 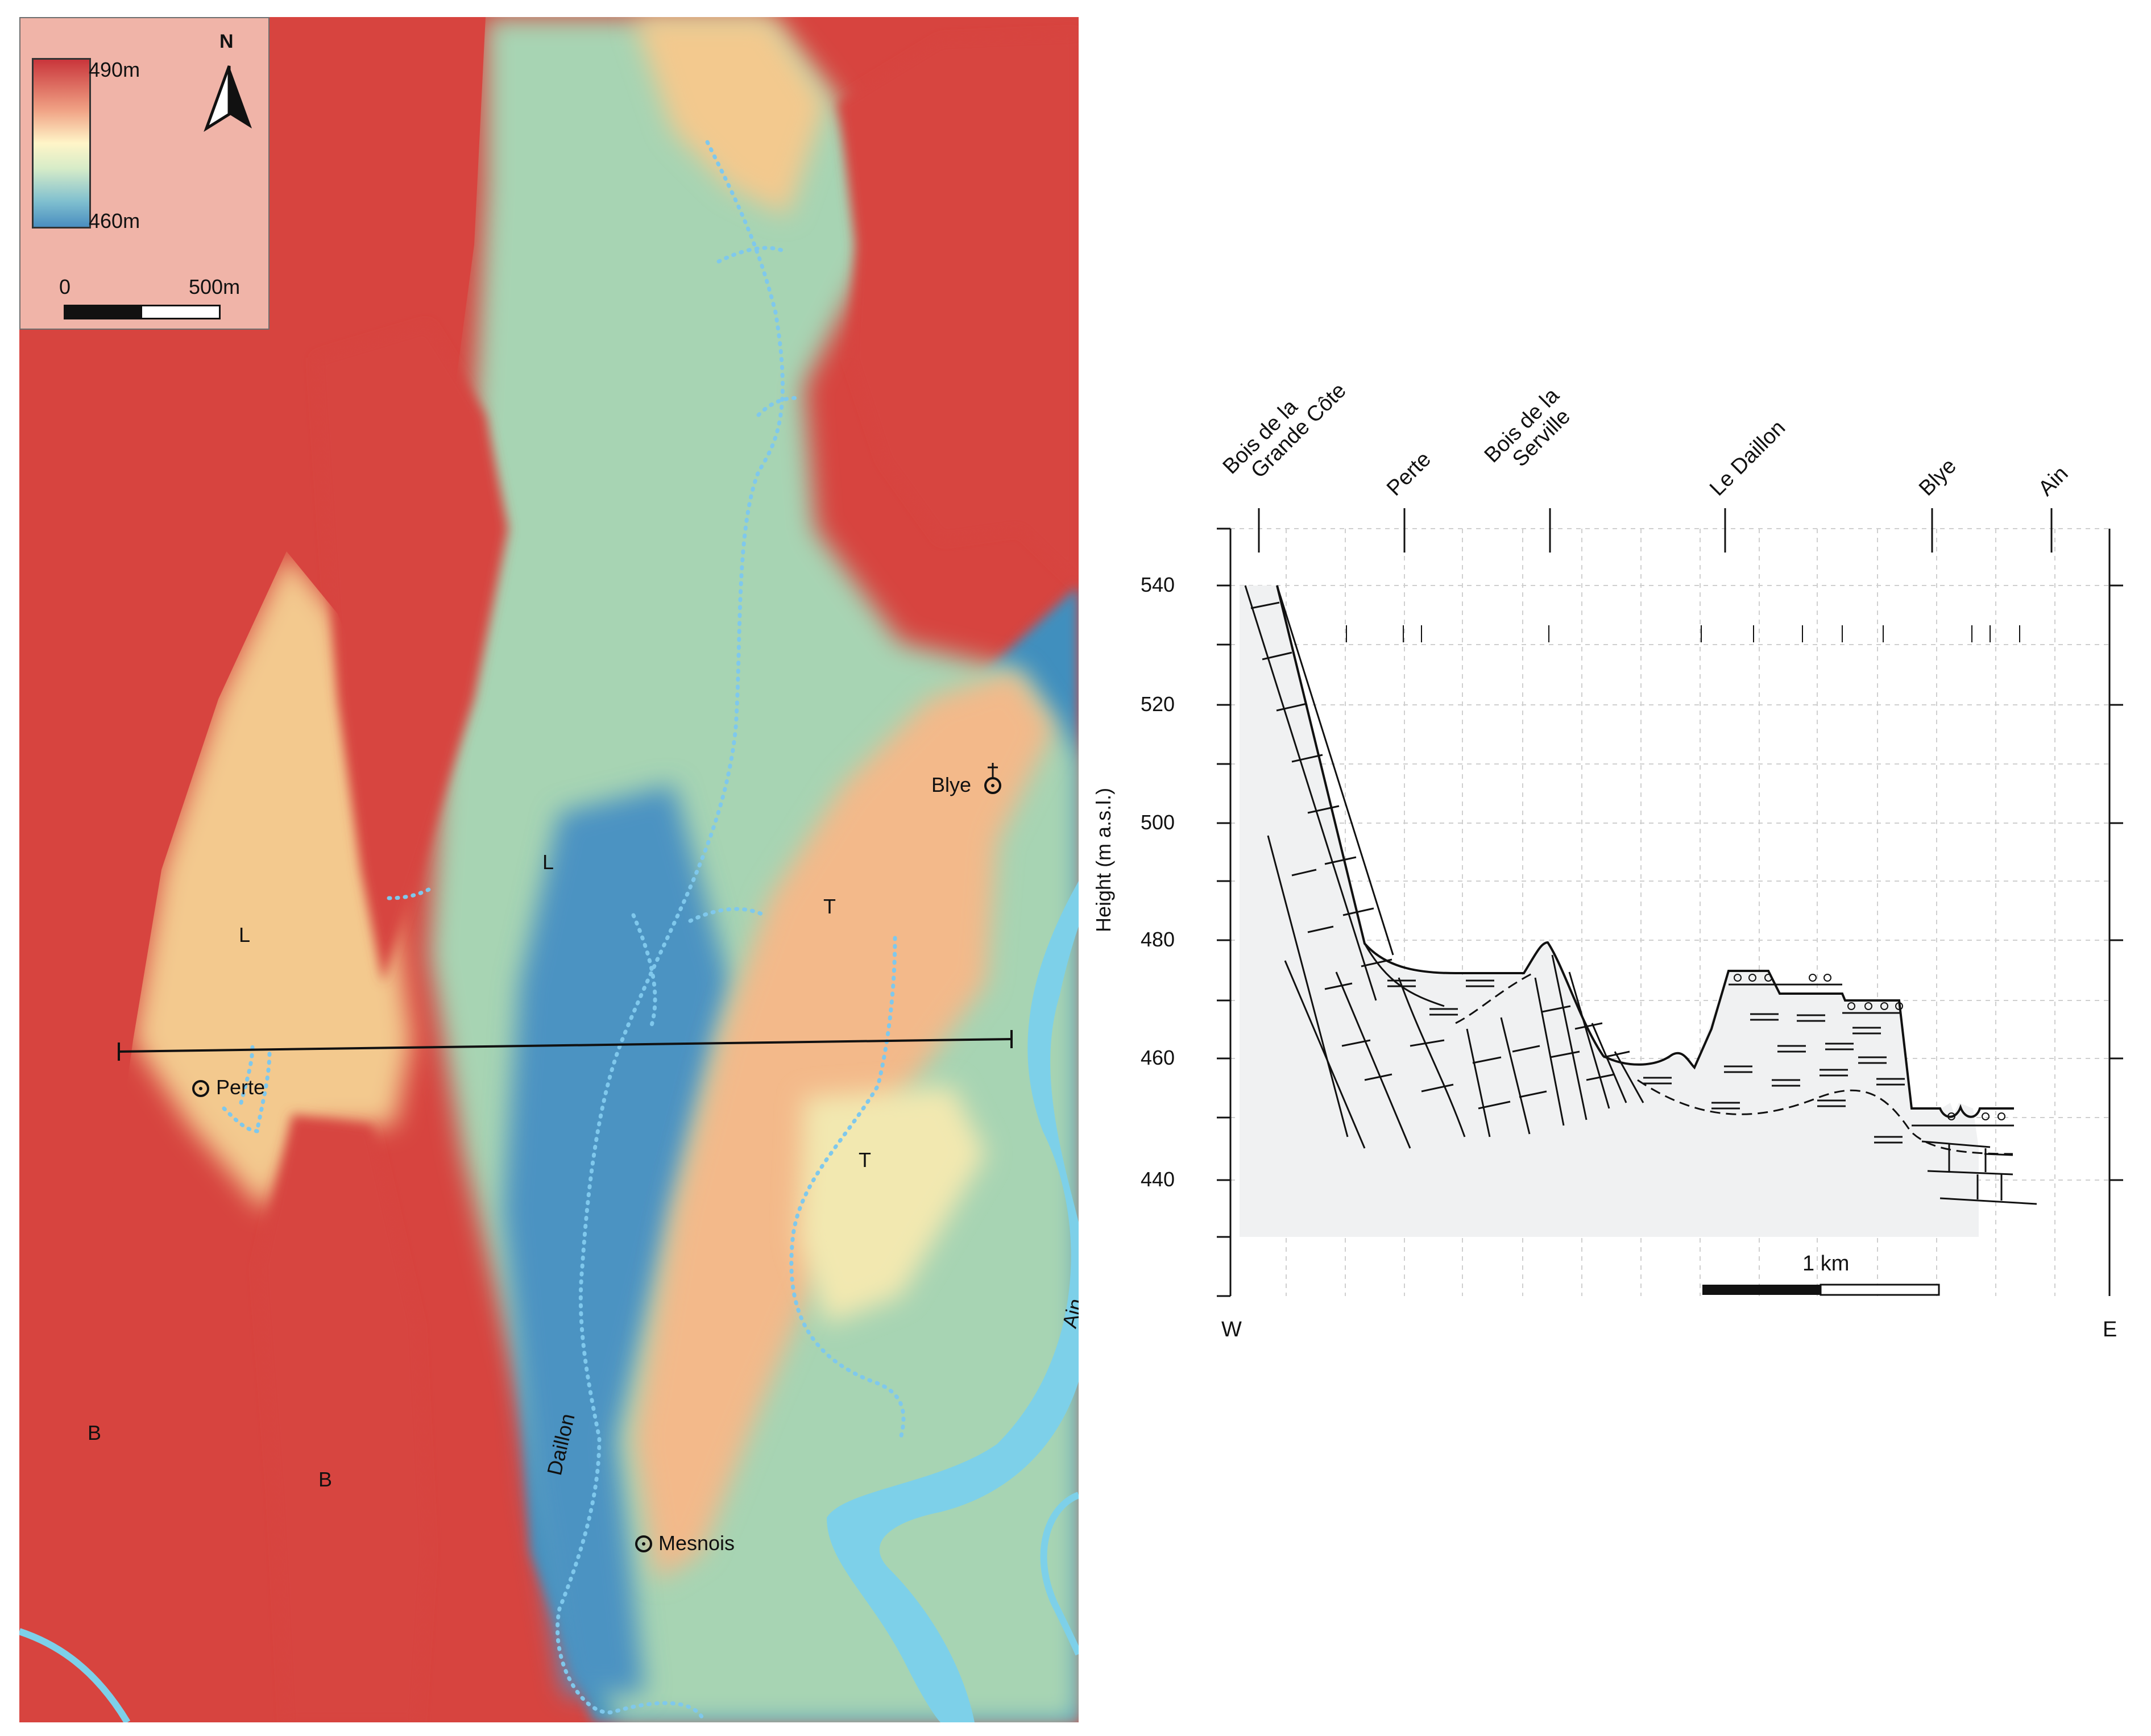 What do you see at coordinates (61, 143) in the screenshot?
I see `elevation-ramp` at bounding box center [61, 143].